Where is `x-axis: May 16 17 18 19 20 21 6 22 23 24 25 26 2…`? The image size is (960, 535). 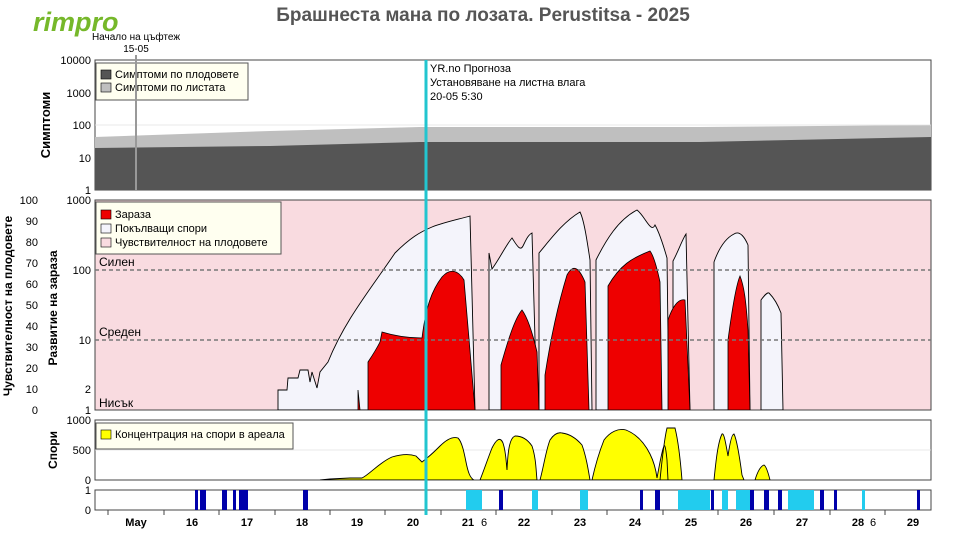
x-axis: May 16 17 18 19 20 21 6 22 23 24 25 26 2… is located at coordinates (522, 523).